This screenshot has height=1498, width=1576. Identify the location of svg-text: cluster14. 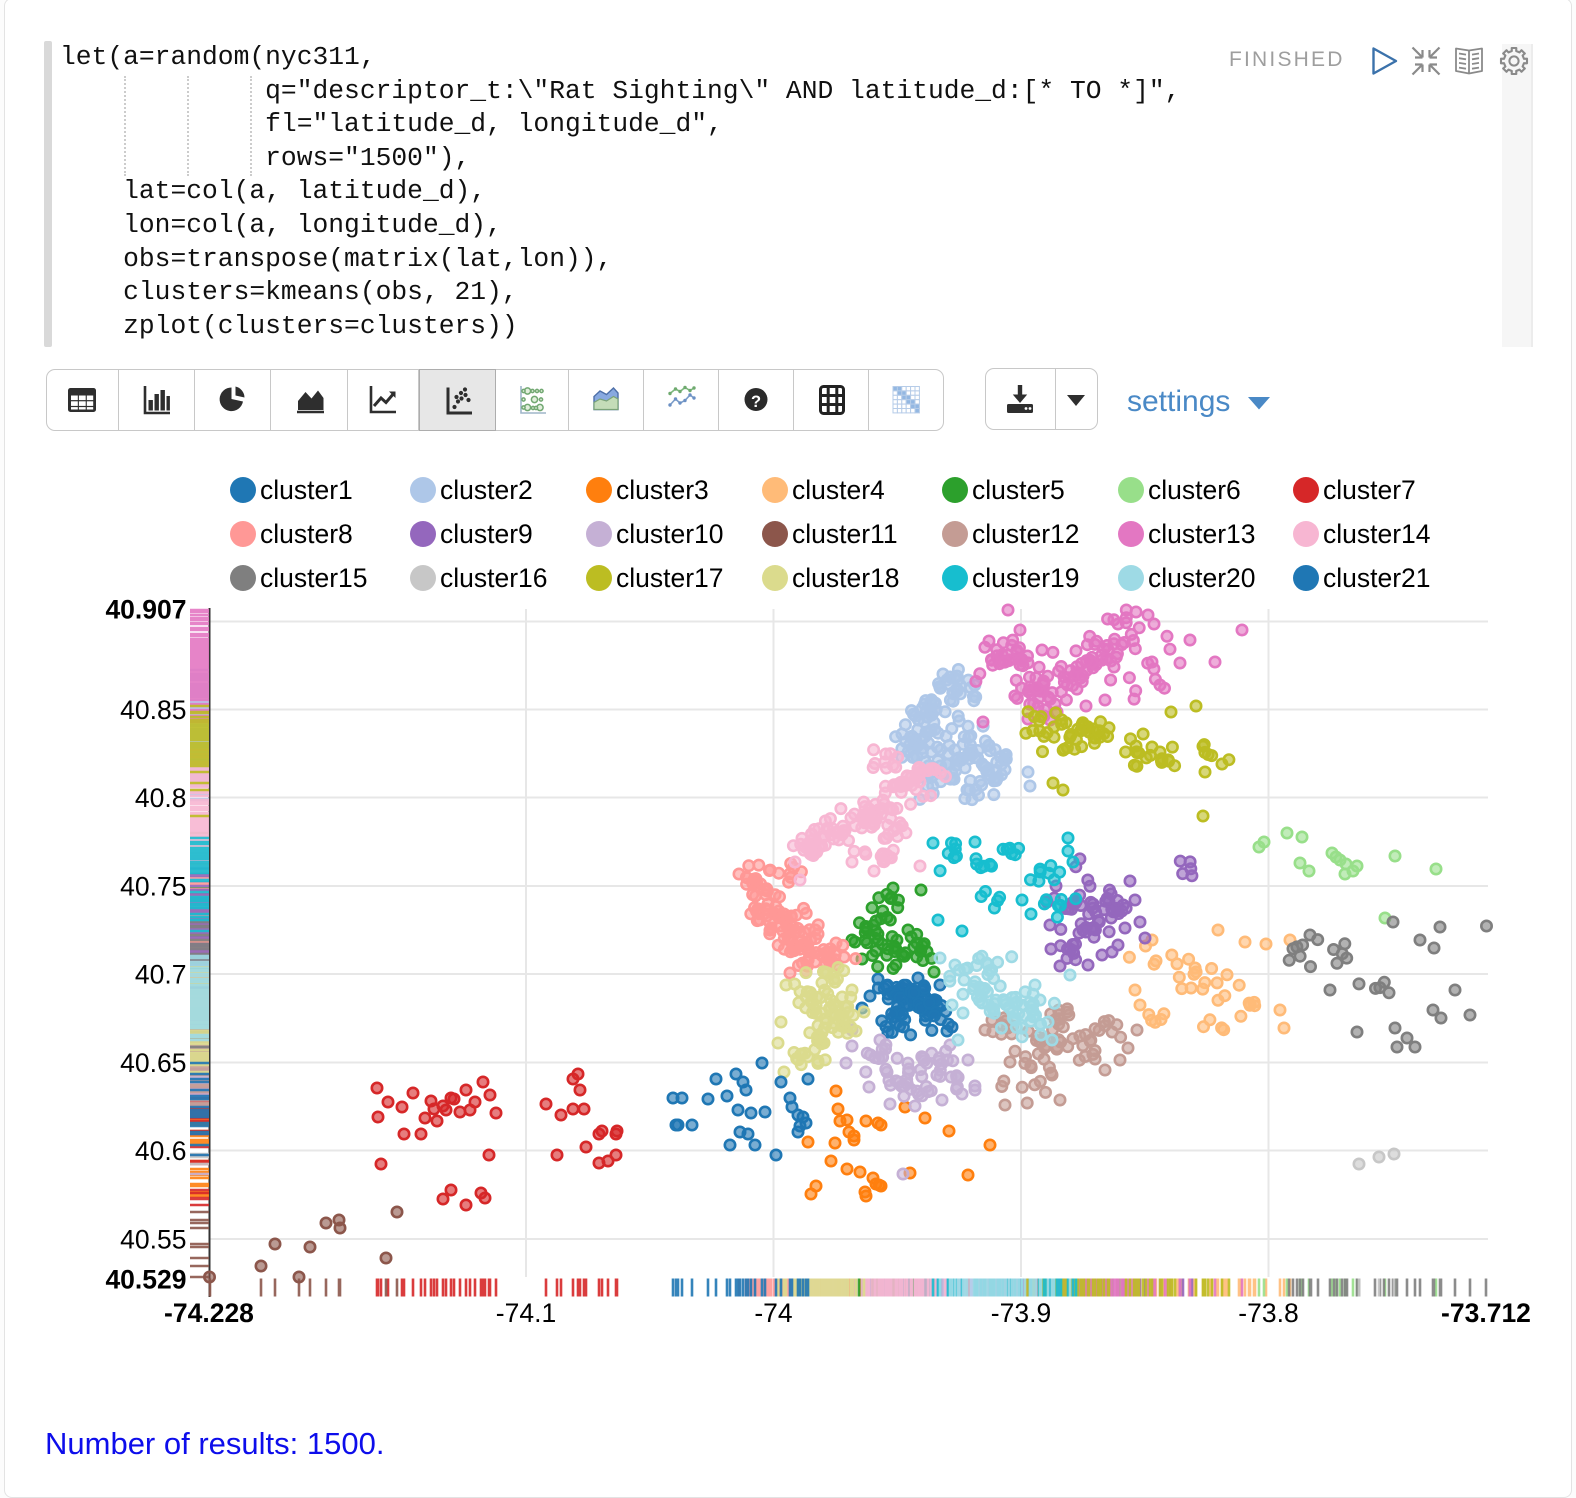
(1377, 534).